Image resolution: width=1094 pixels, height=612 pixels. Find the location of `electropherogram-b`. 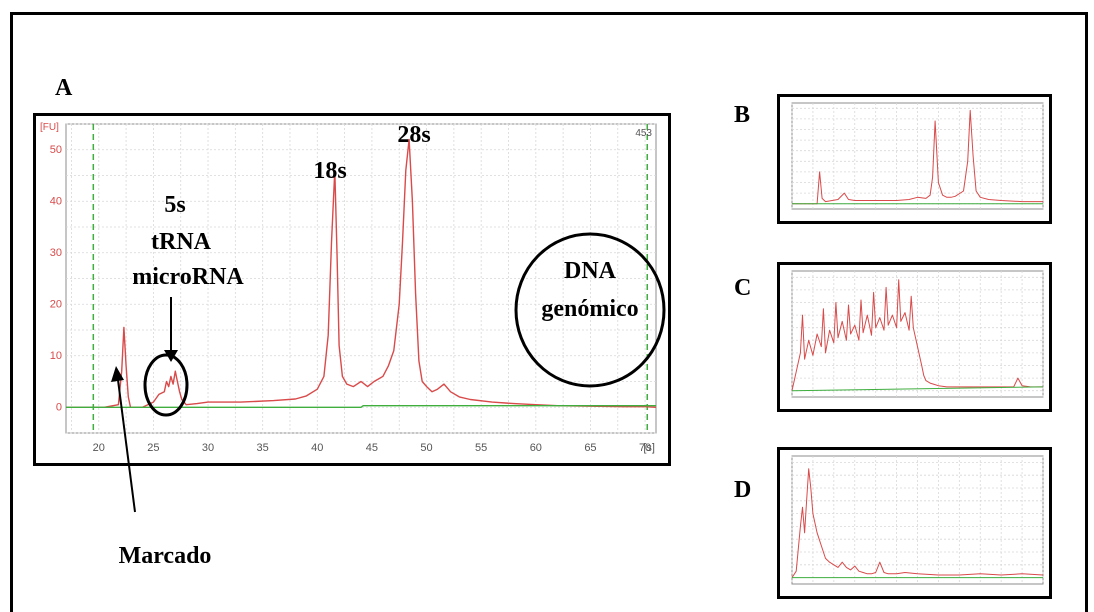

electropherogram-b is located at coordinates (917, 156).